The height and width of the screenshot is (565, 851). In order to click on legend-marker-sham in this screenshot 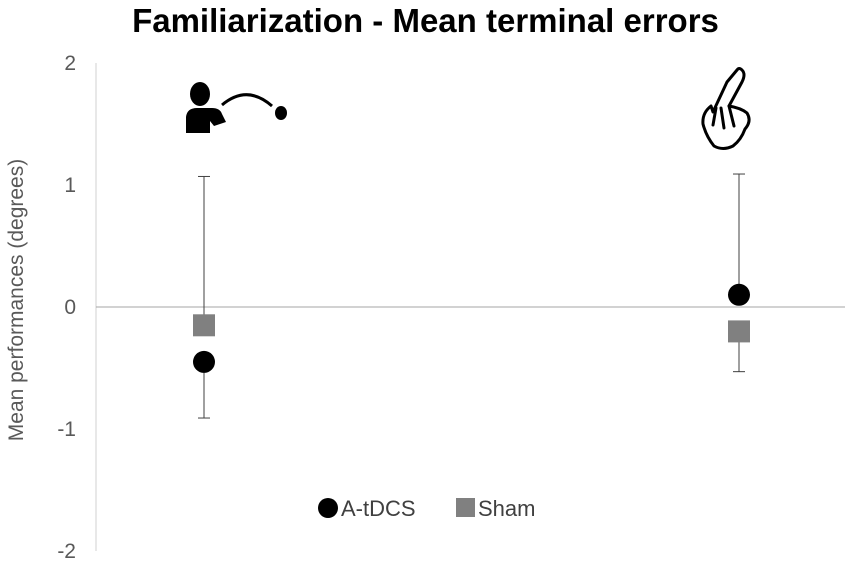, I will do `click(465, 507)`.